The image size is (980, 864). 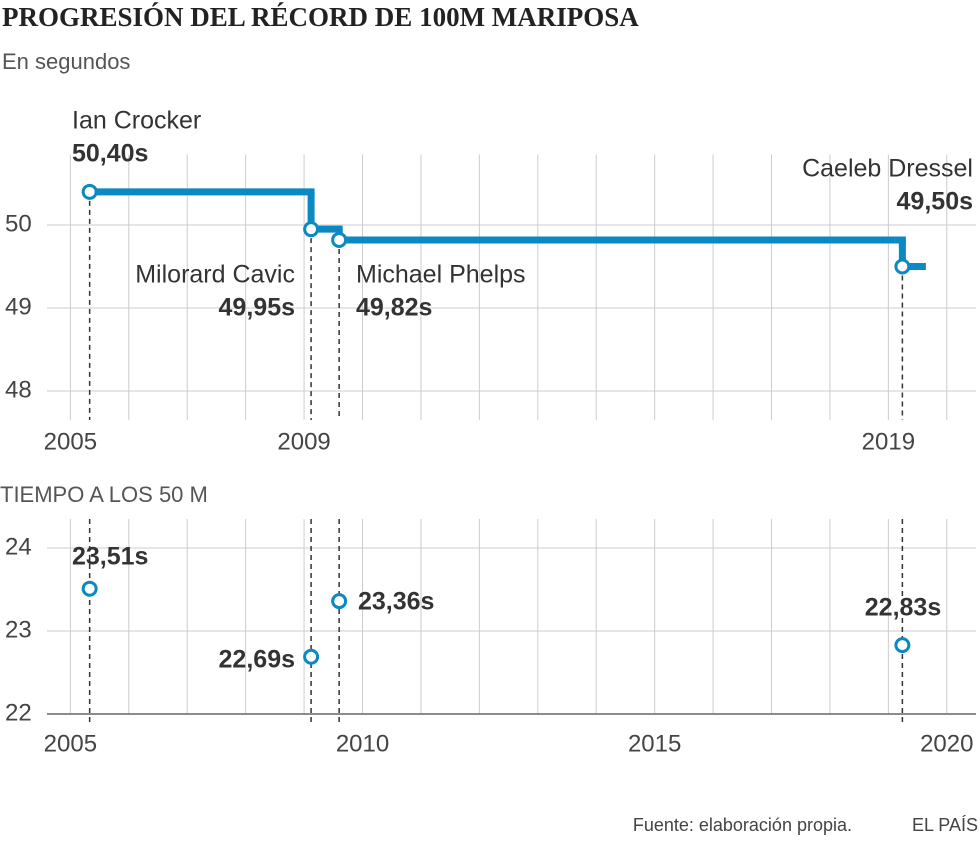 What do you see at coordinates (18, 629) in the screenshot?
I see `y-tick-label: 23` at bounding box center [18, 629].